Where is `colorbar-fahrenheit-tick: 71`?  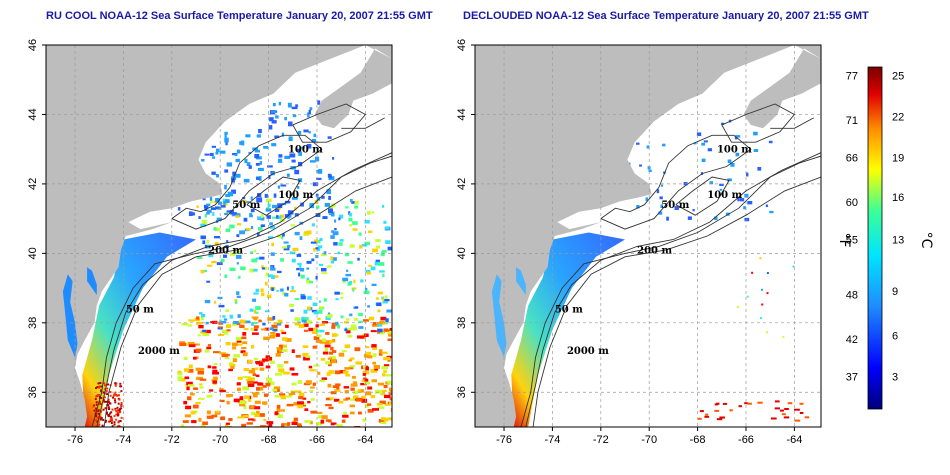 colorbar-fahrenheit-tick: 71 is located at coordinates (852, 121).